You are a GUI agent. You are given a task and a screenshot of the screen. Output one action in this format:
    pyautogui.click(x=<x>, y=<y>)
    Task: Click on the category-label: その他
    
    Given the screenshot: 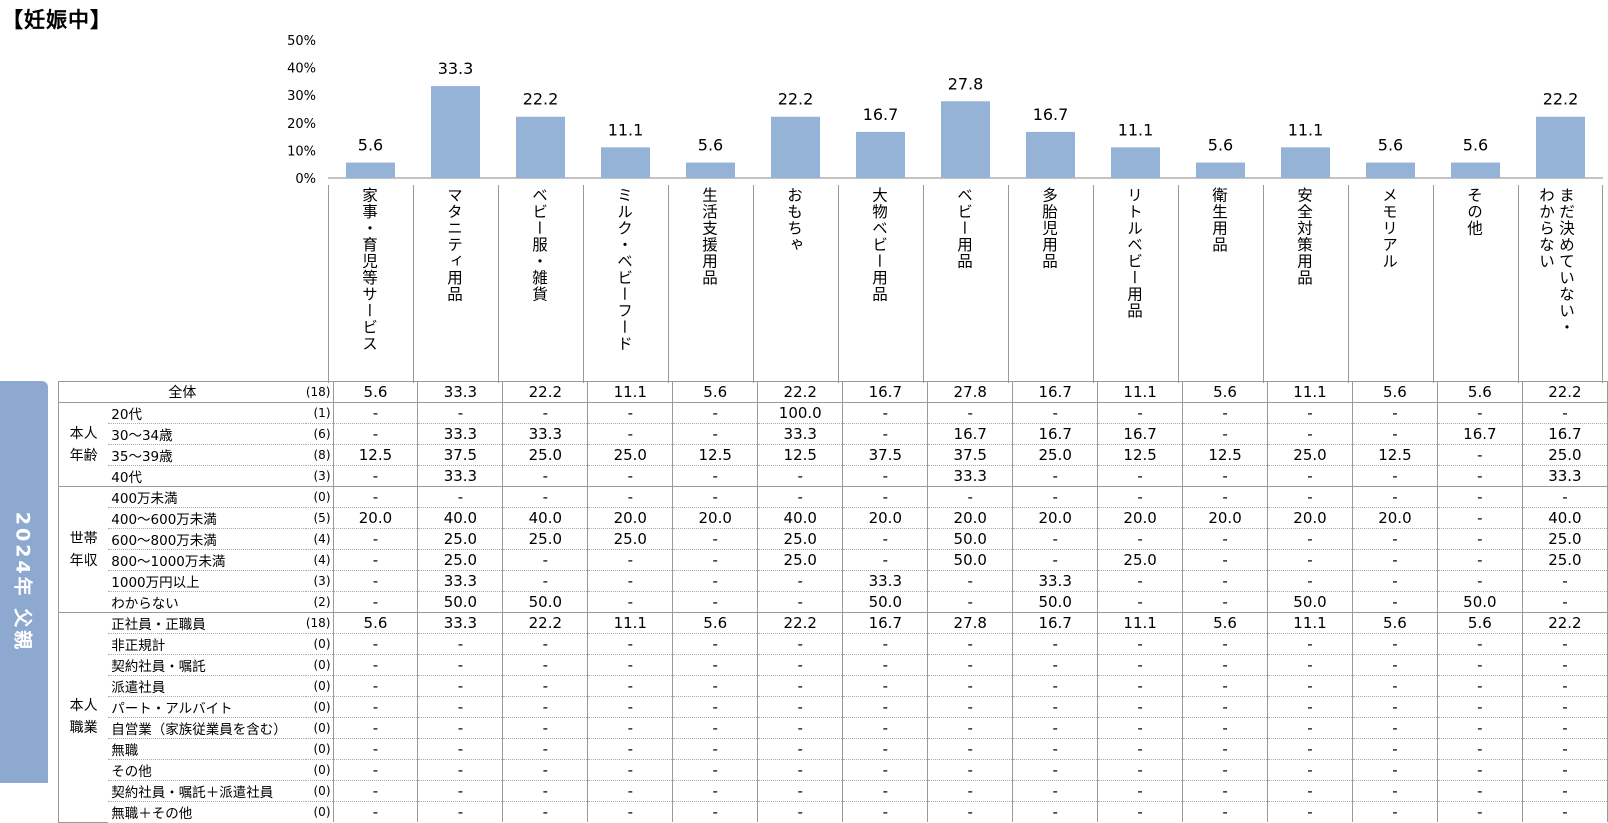 What is the action you would take?
    pyautogui.click(x=1475, y=284)
    